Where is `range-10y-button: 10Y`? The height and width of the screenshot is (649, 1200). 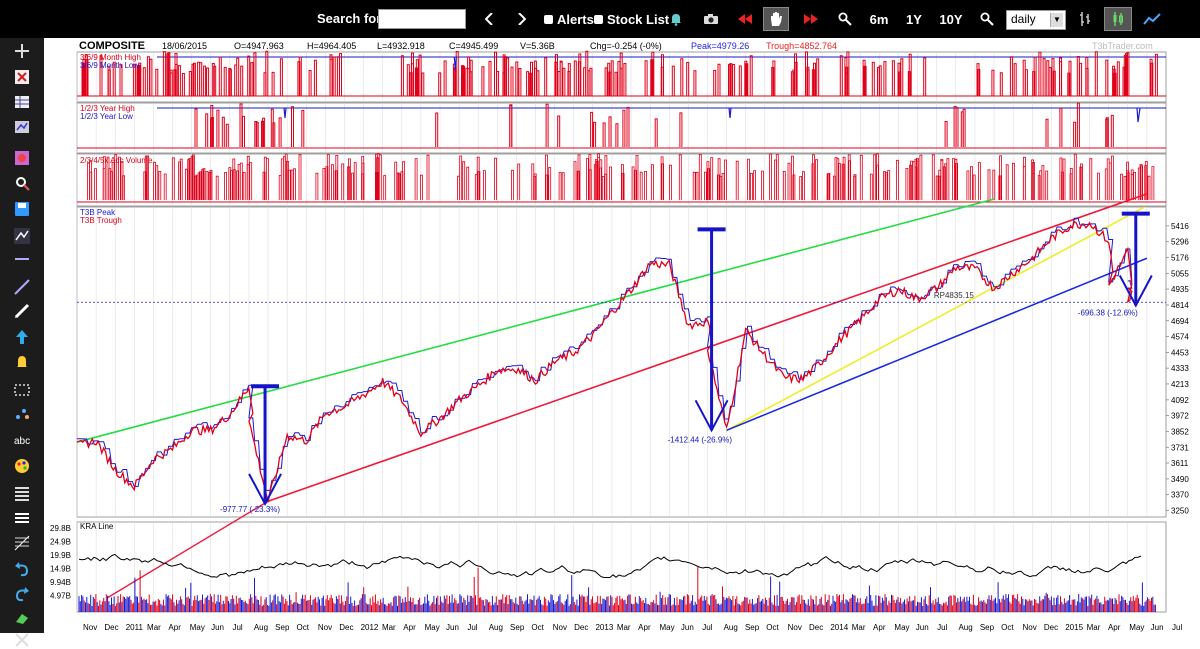 range-10y-button: 10Y is located at coordinates (951, 19).